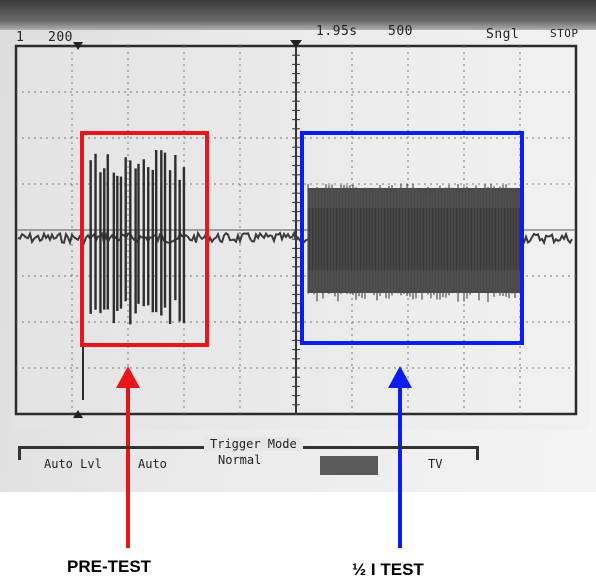 The image size is (596, 585). What do you see at coordinates (388, 569) in the screenshot?
I see `half-test-label: ½ I TEST` at bounding box center [388, 569].